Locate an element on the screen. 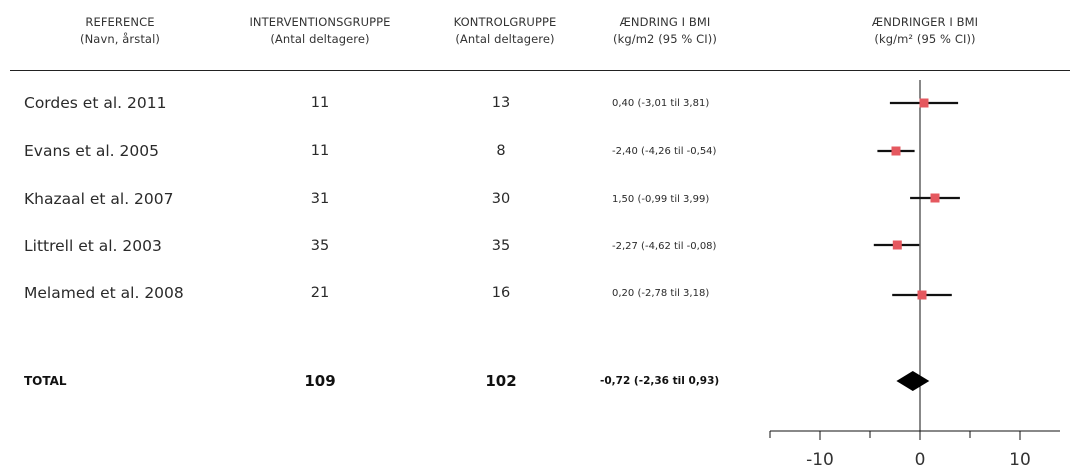 This screenshot has height=473, width=1070. total-ci-text: -0,72 (-2,36 til 0,93) is located at coordinates (660, 381).